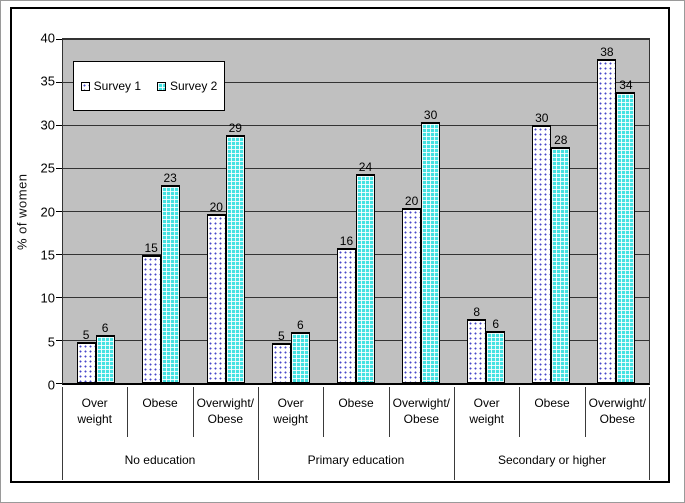 Image resolution: width=685 pixels, height=503 pixels. I want to click on bar-slot: 20 29, so click(225, 211).